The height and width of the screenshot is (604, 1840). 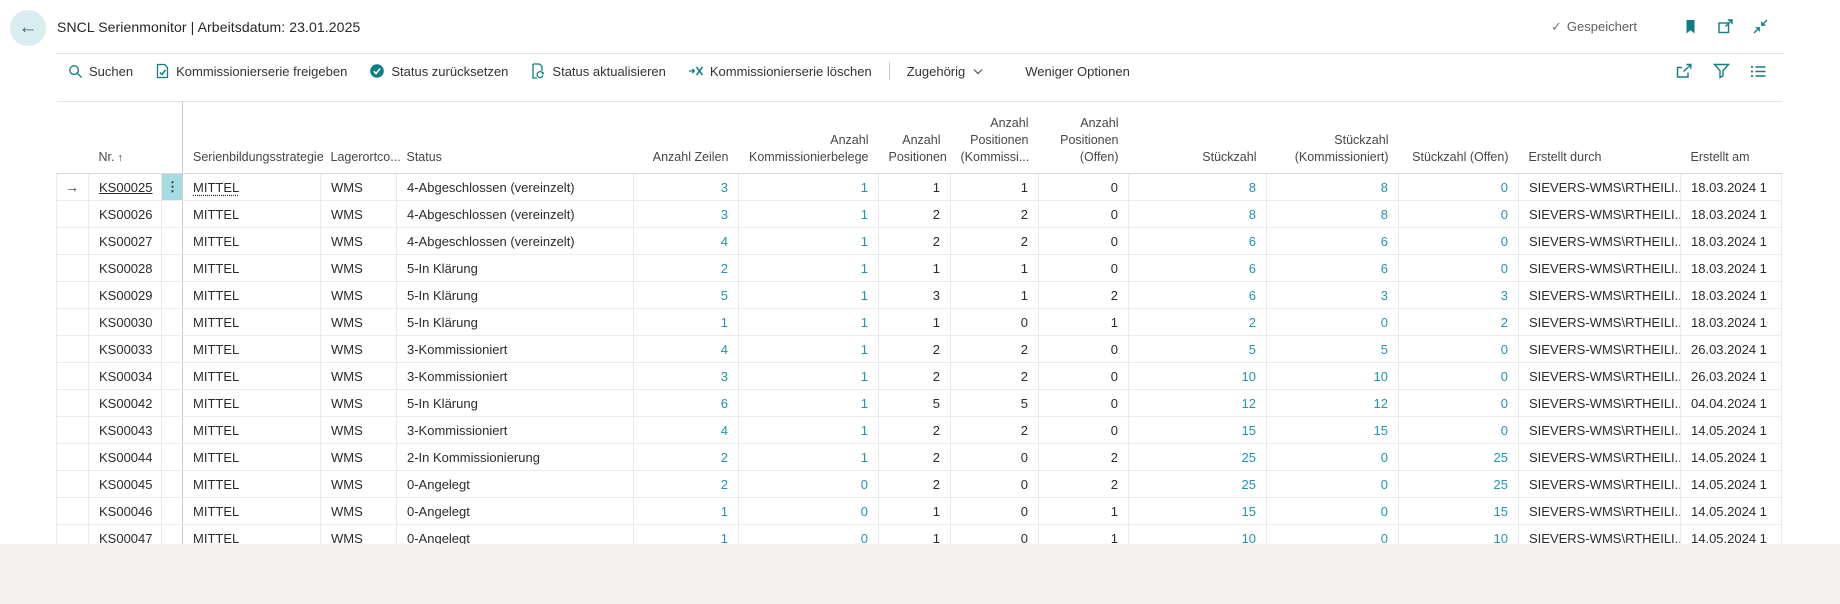 What do you see at coordinates (808, 137) in the screenshot?
I see `column-header-anzahl-kommissionierbelege: Anzahl Kommissionierbelege` at bounding box center [808, 137].